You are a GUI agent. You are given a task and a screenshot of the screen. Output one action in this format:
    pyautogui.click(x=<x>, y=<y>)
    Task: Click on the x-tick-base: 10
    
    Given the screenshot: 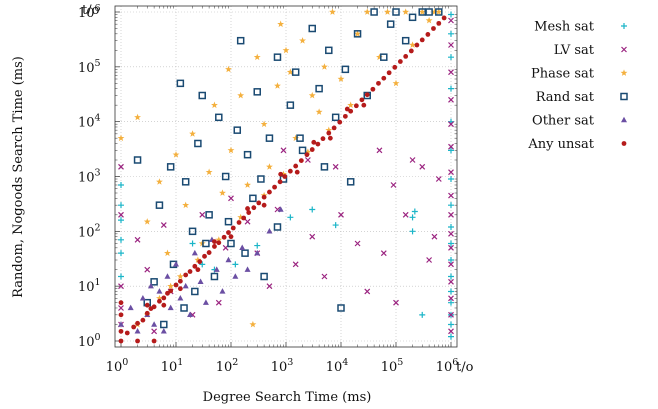 What is the action you would take?
    pyautogui.click(x=169, y=367)
    